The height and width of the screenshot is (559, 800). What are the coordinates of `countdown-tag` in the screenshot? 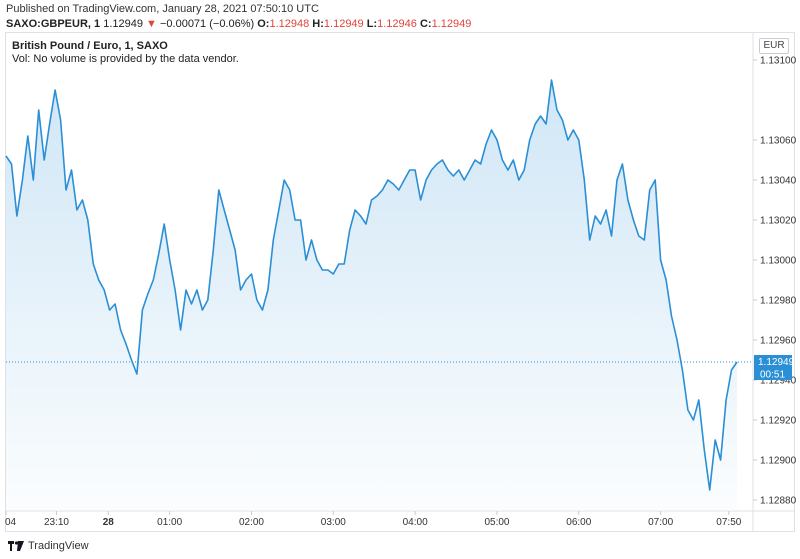 It's located at (773, 374).